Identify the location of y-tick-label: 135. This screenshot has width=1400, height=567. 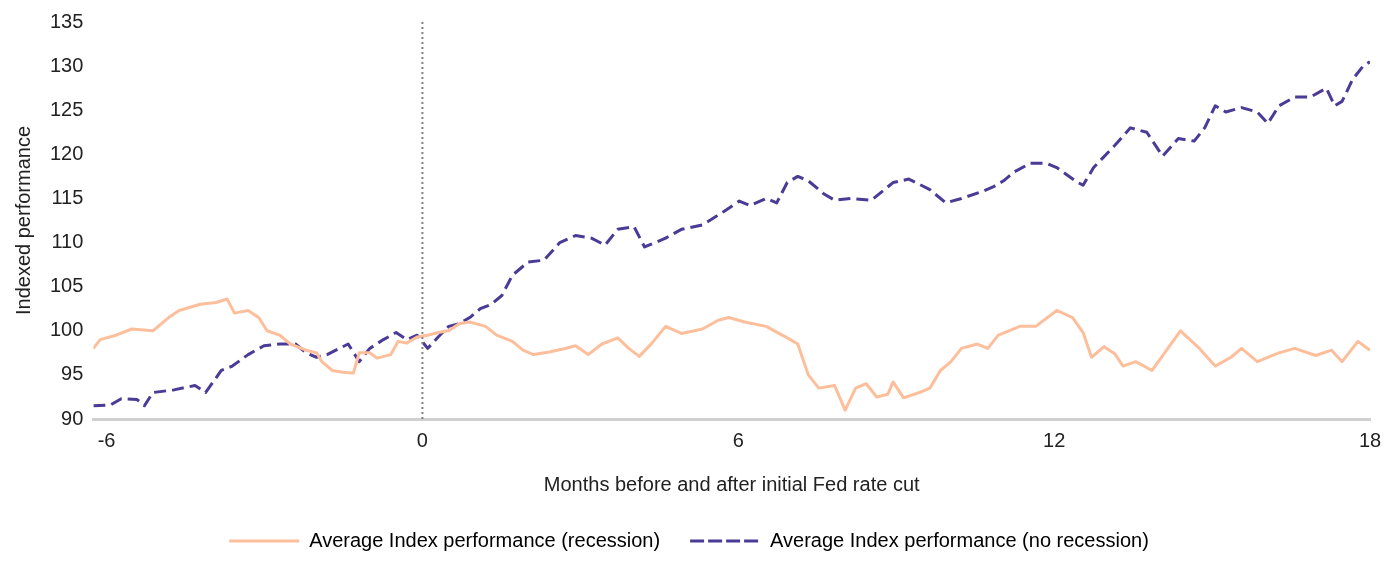
(66, 20).